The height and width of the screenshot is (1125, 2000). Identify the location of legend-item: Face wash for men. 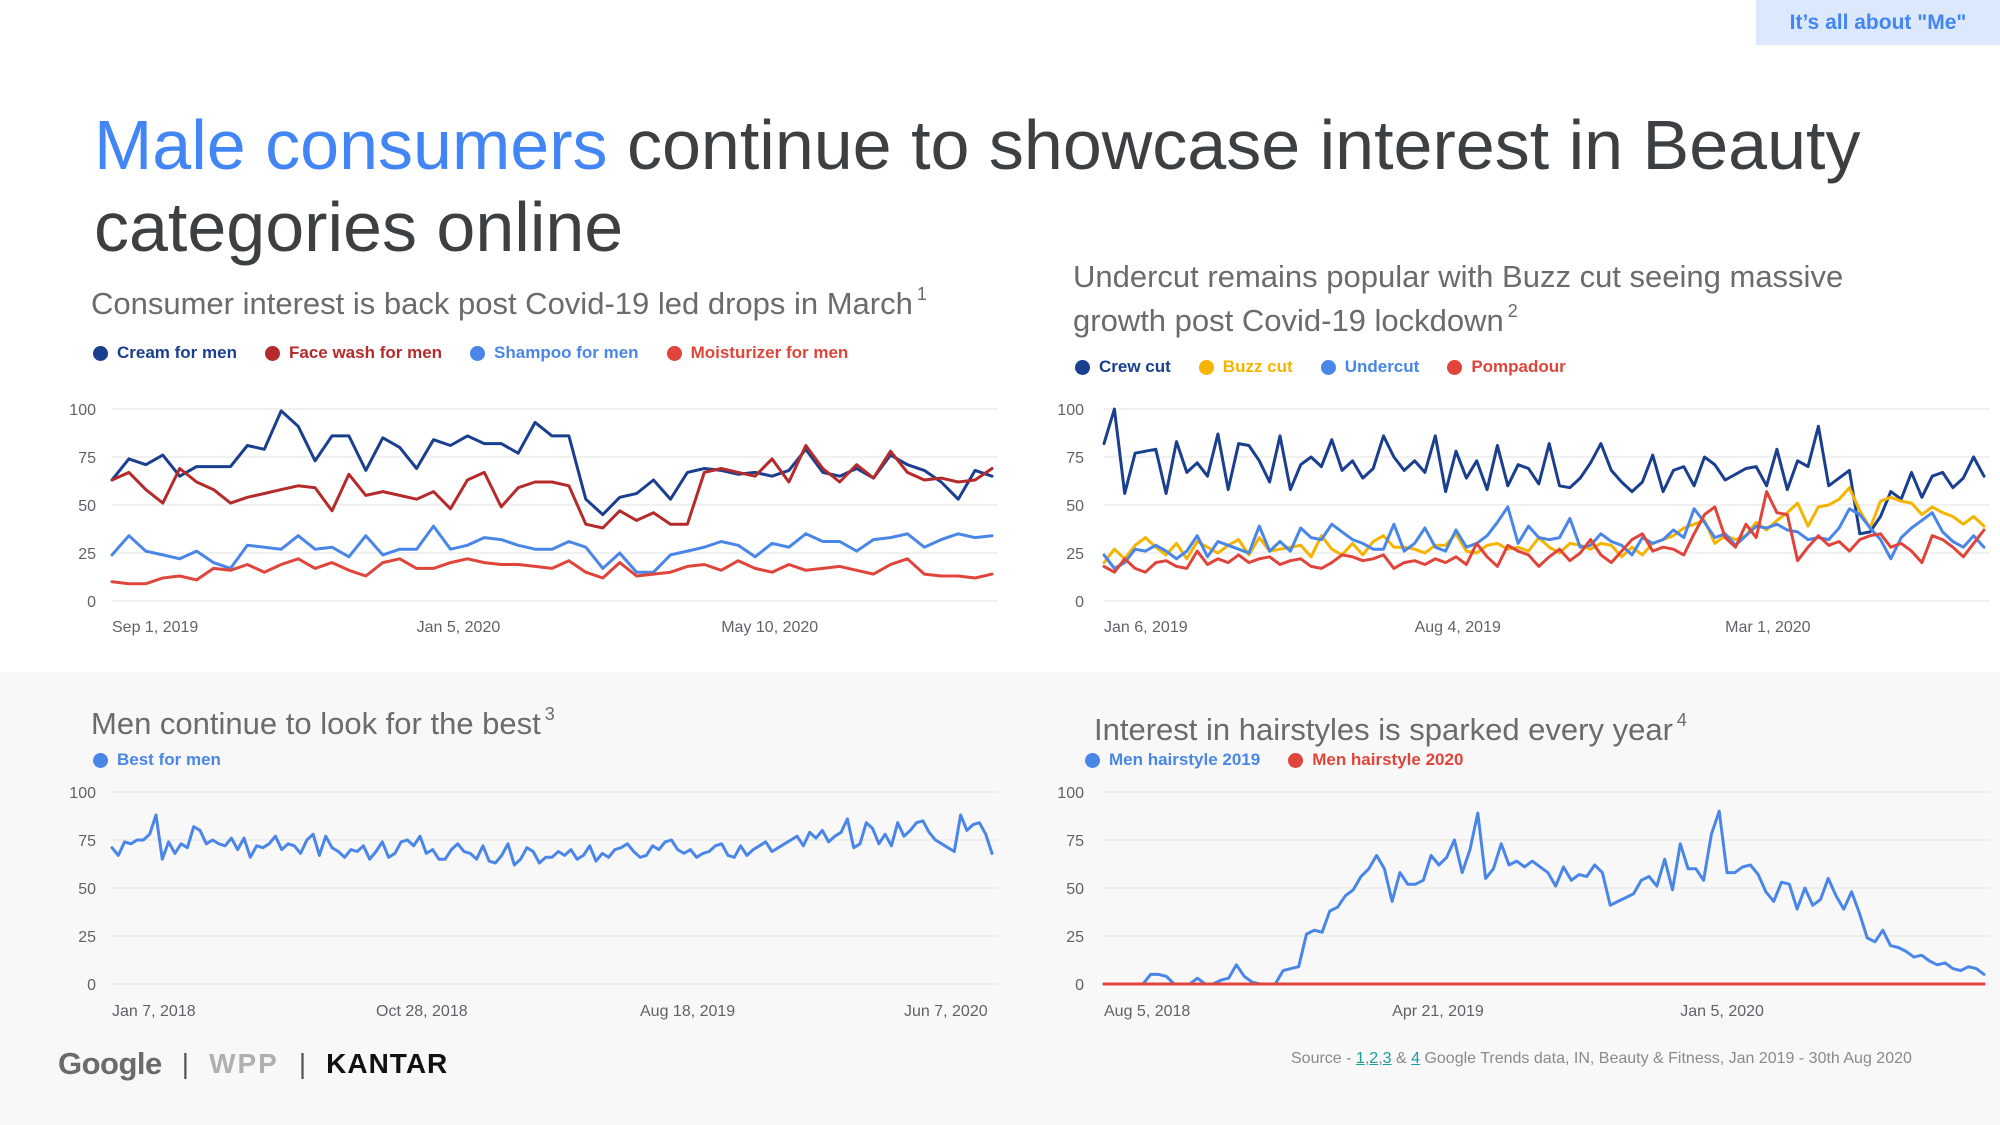
(353, 353).